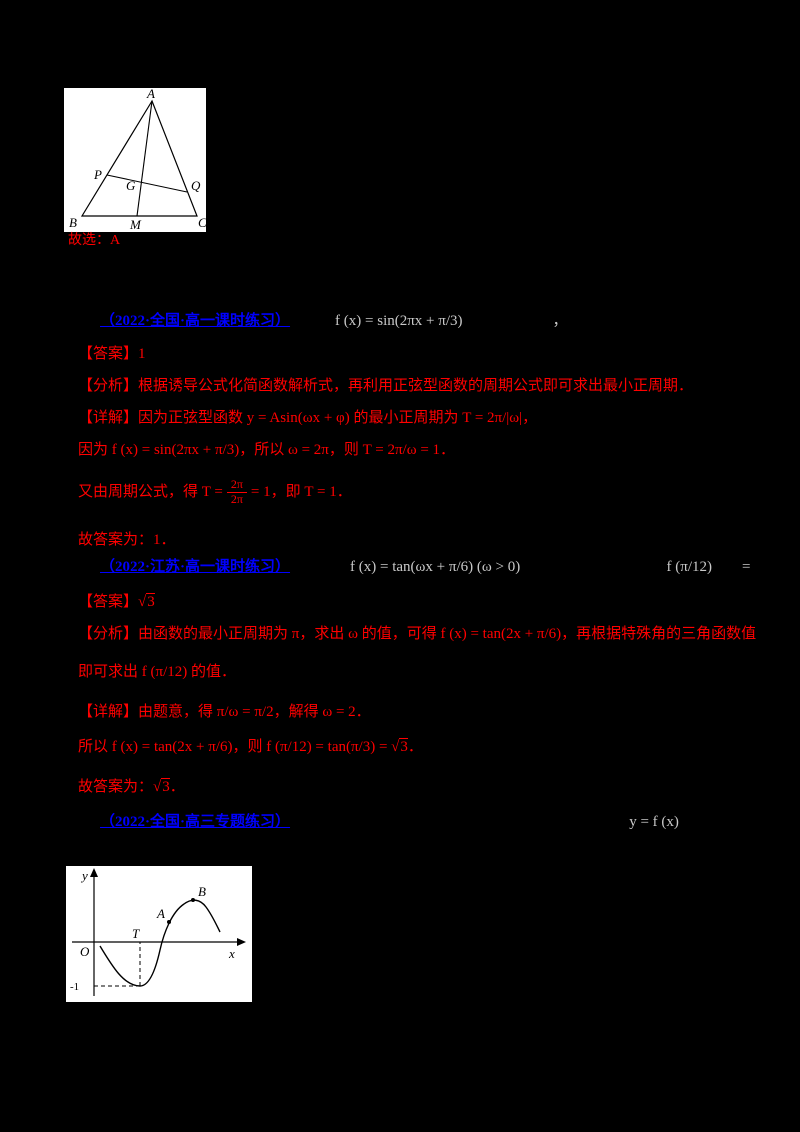  I want to click on analysis-post-text: 的值．, so click(212, 672).